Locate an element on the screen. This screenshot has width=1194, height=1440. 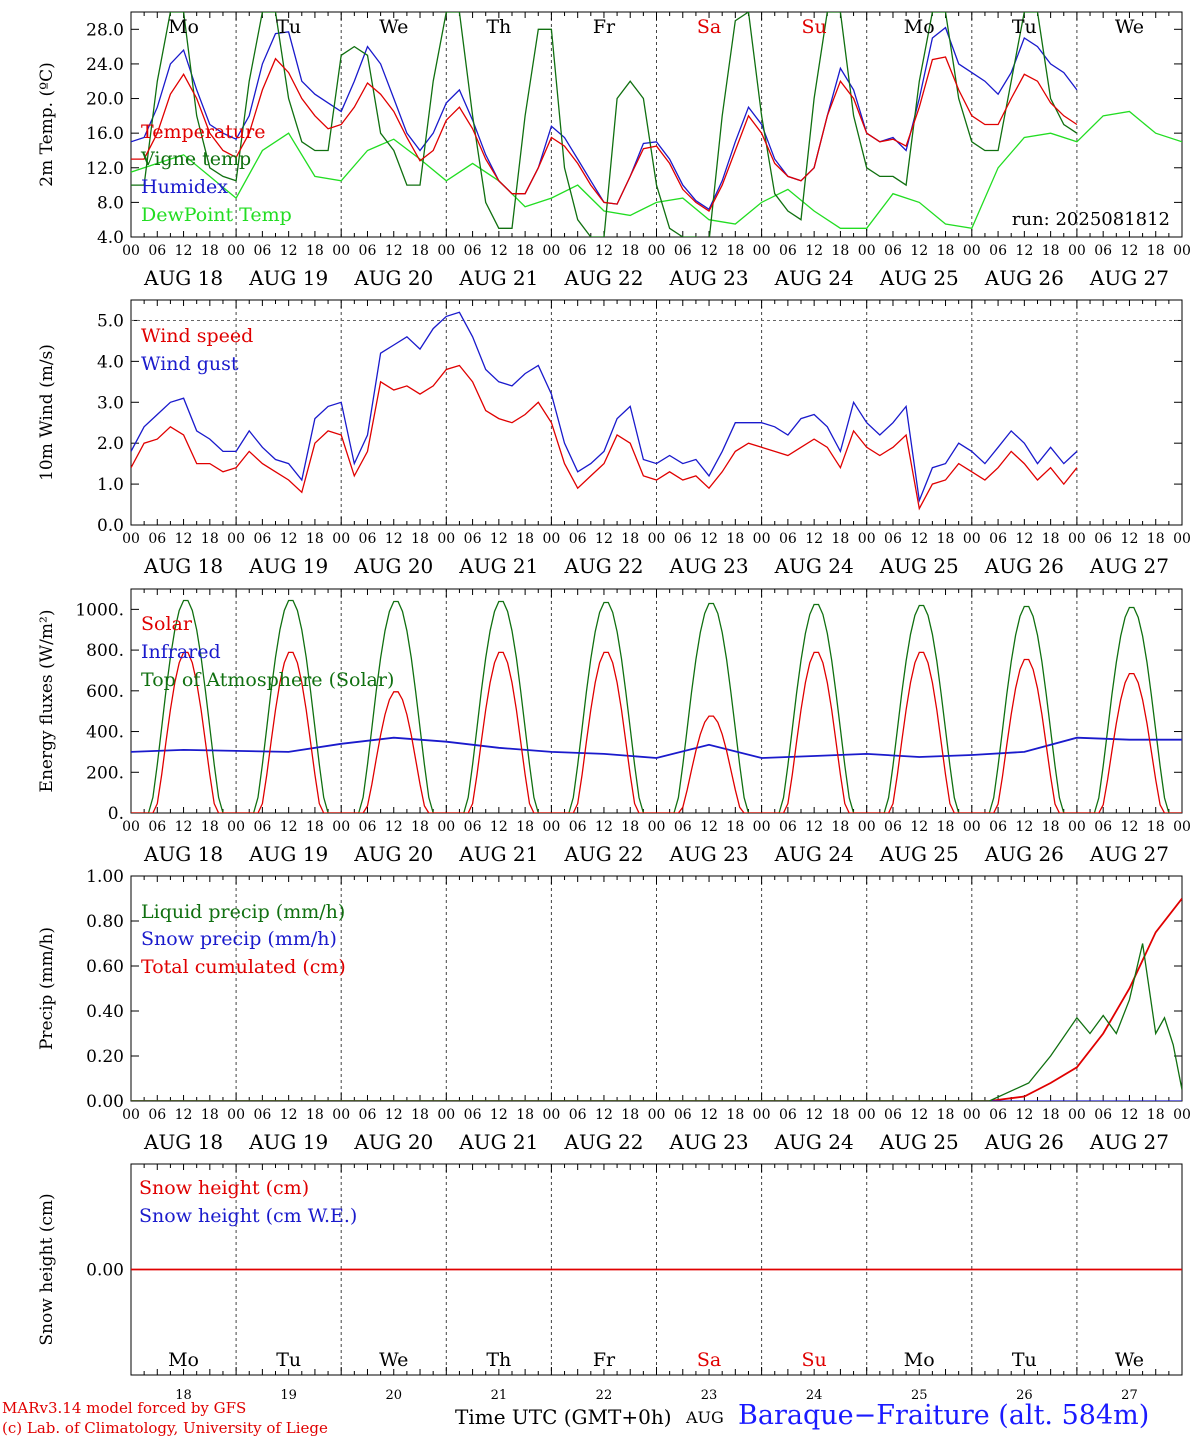
month-label: AUG is located at coordinates (705, 1417).